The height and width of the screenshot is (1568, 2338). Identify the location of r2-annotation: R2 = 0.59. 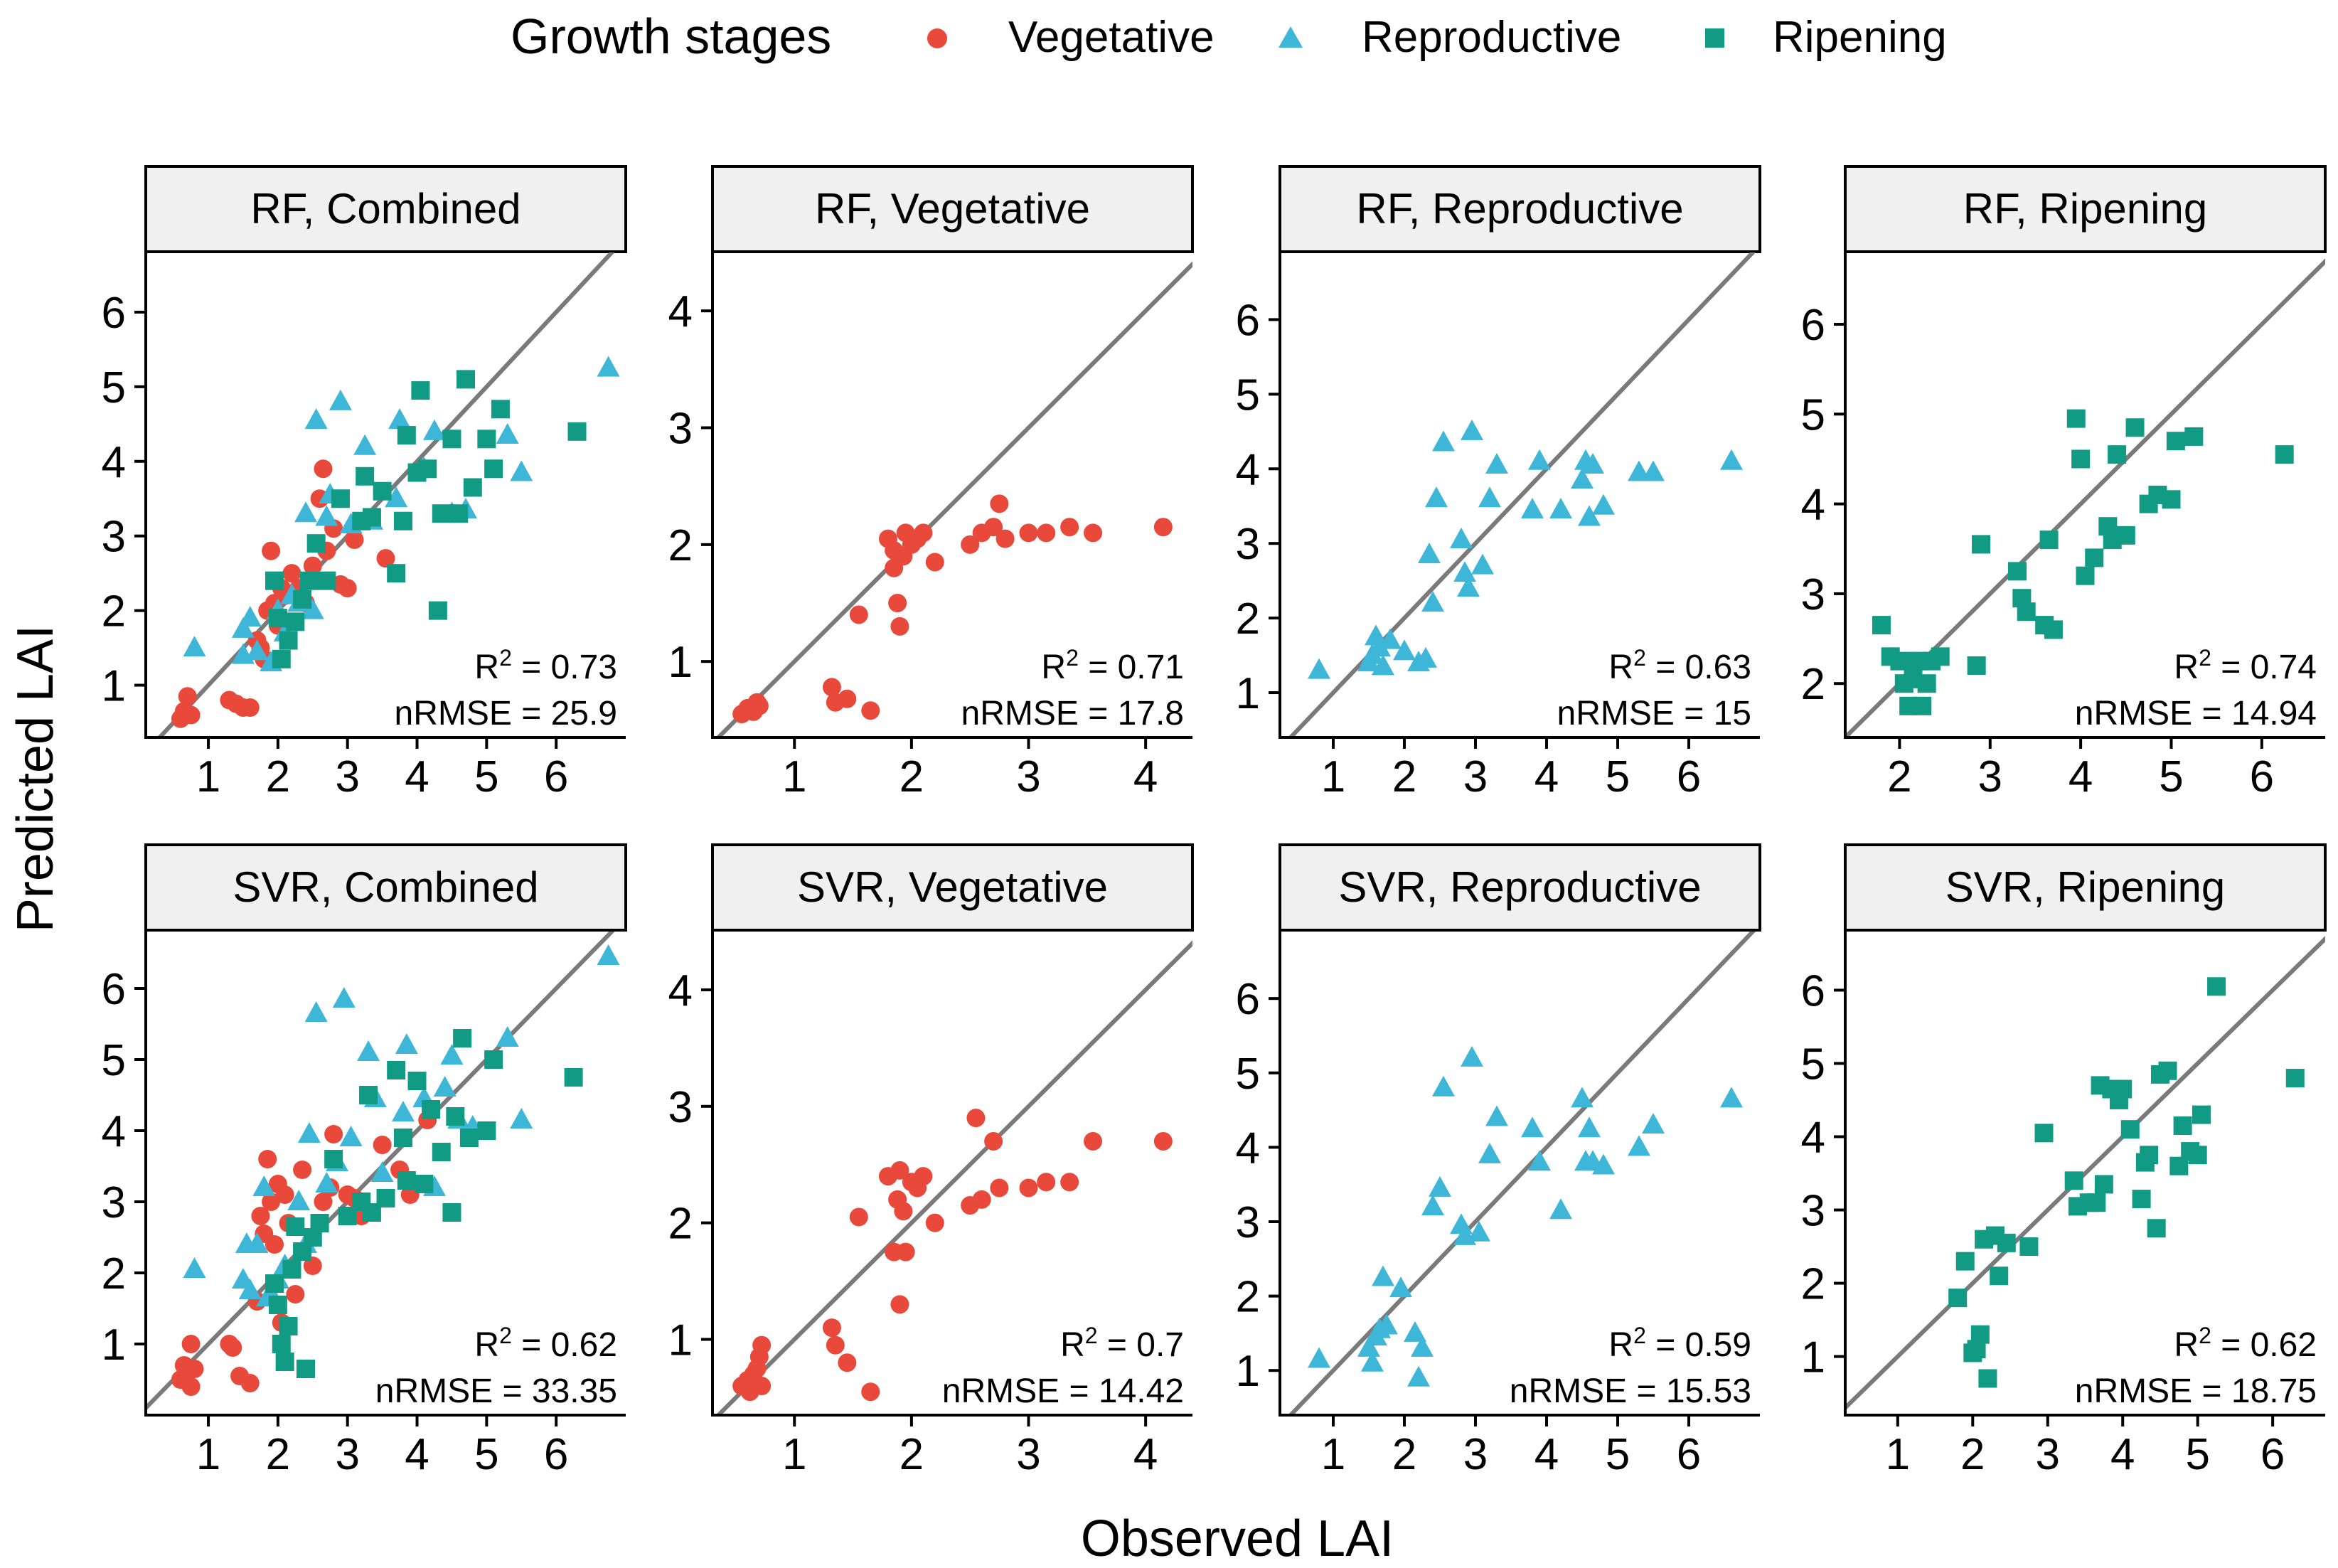
(1680, 1343).